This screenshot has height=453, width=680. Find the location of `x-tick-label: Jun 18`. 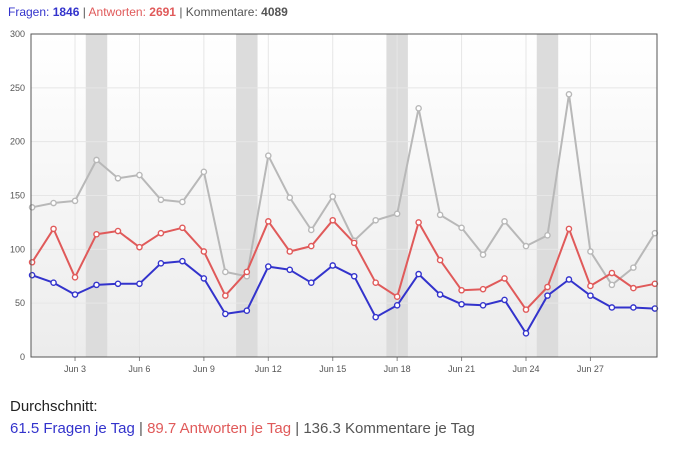

x-tick-label: Jun 18 is located at coordinates (397, 369).